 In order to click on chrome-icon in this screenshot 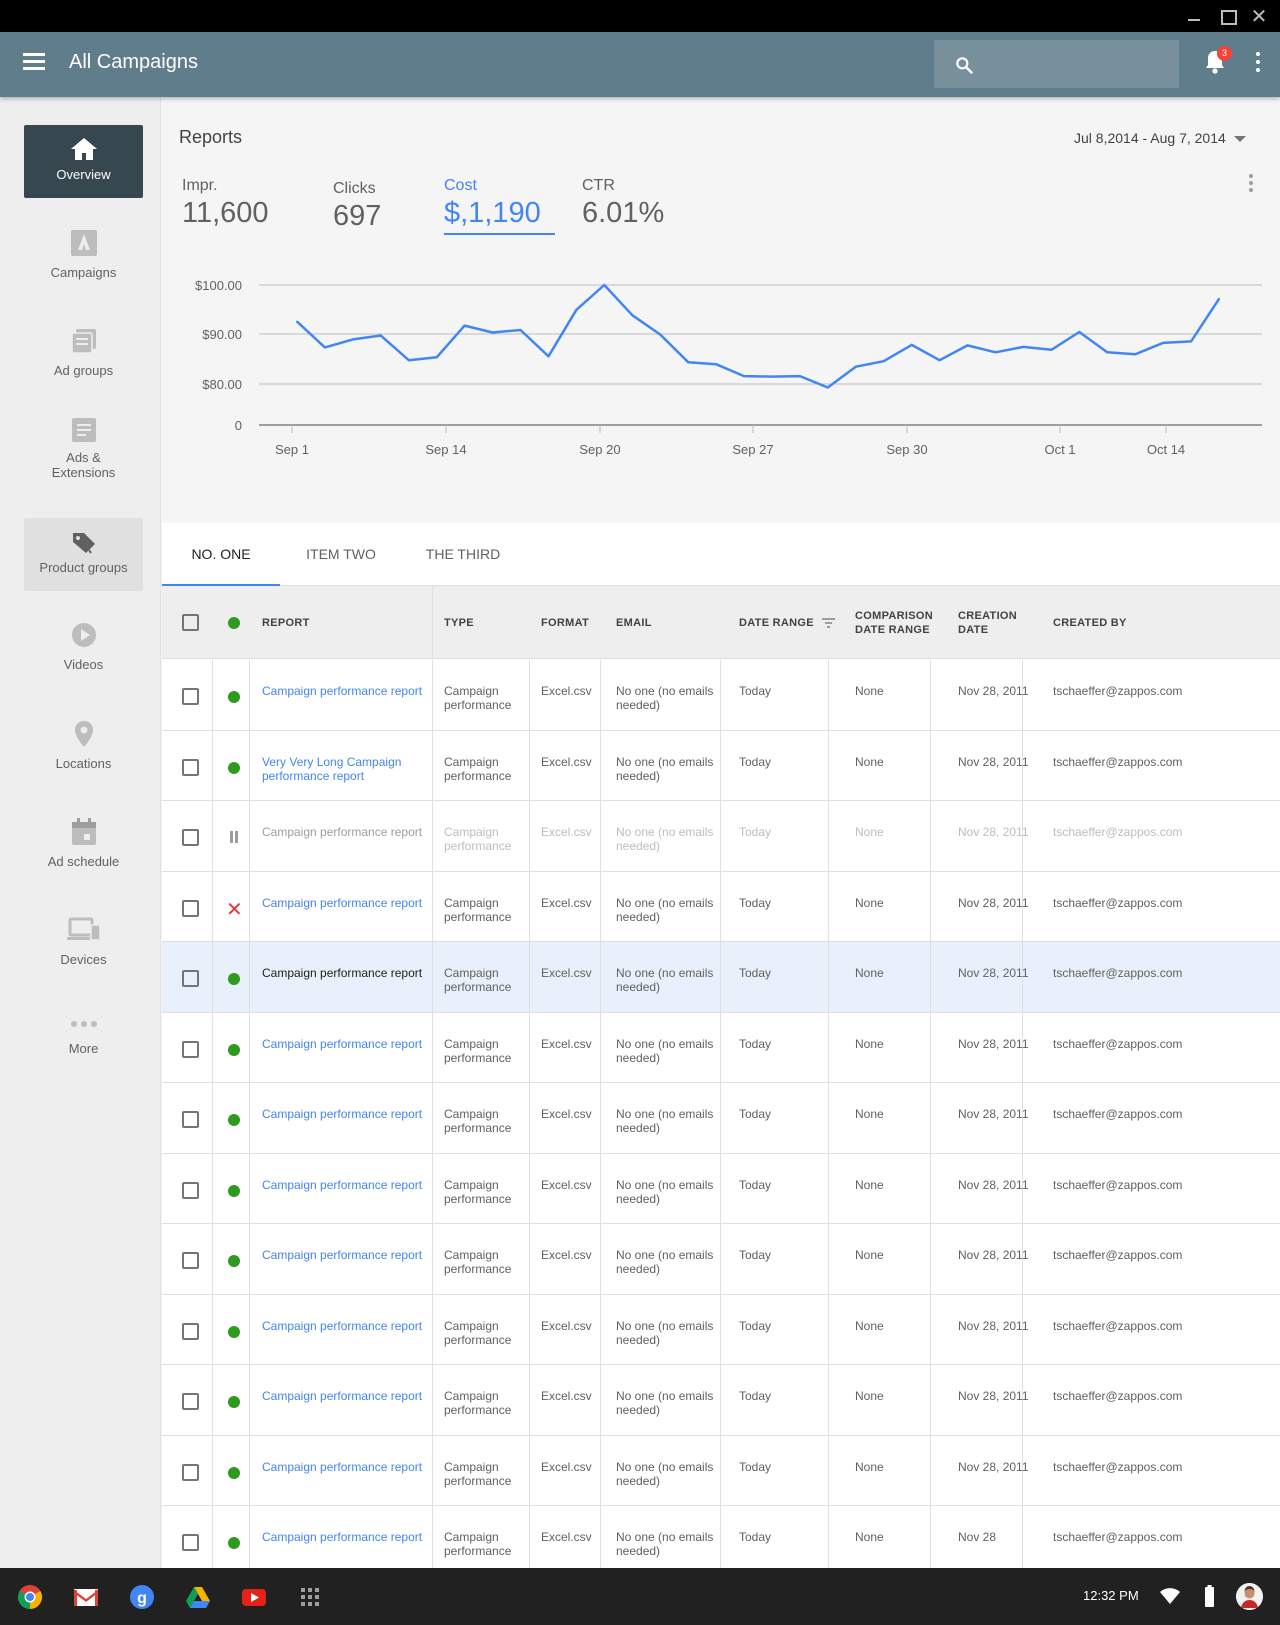, I will do `click(30, 1597)`.